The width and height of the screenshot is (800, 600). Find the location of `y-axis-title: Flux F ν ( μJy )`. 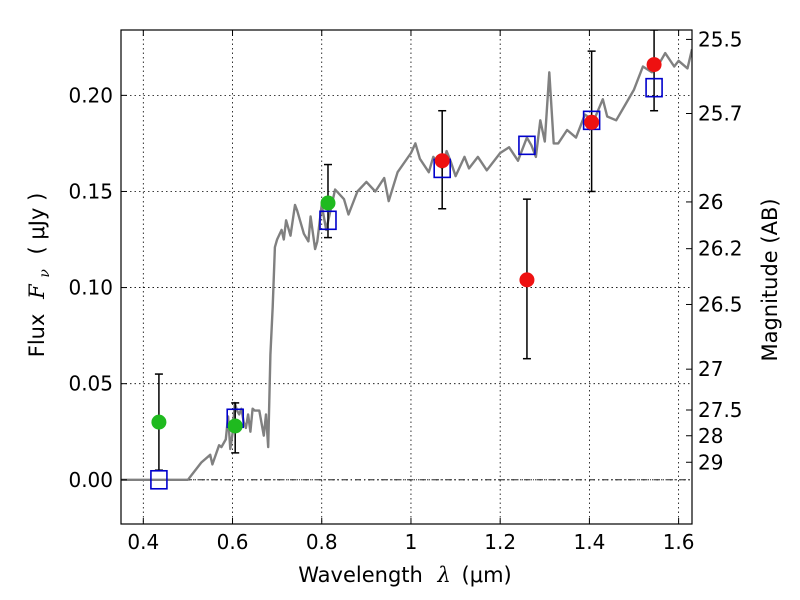

y-axis-title: Flux F ν ( μJy ) is located at coordinates (39, 275).